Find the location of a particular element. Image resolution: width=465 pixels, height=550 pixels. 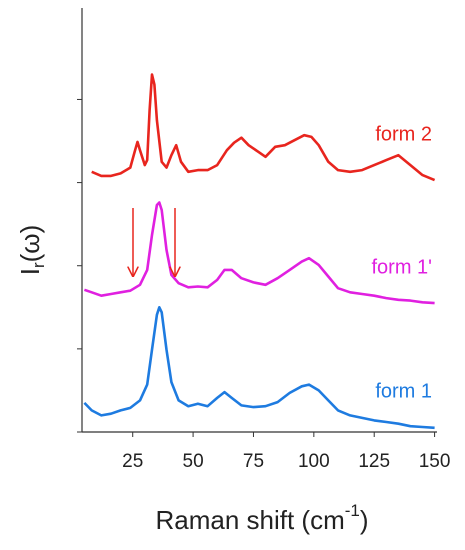

x-tick-label: 25 is located at coordinates (132, 461).